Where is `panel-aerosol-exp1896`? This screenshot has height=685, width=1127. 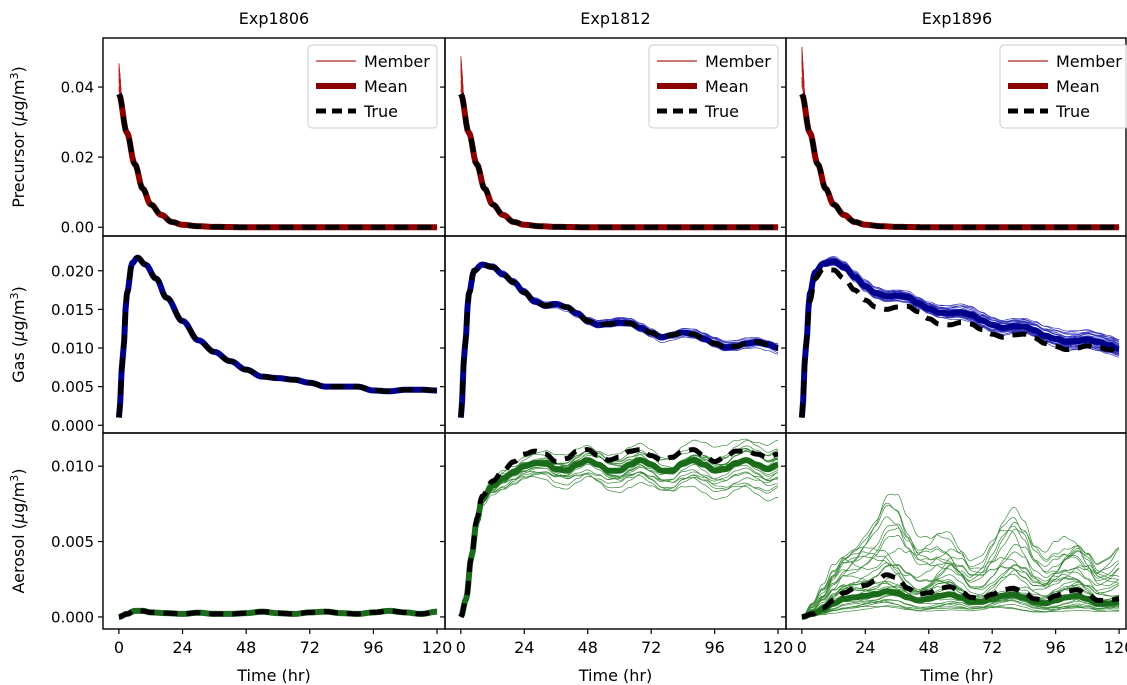 panel-aerosol-exp1896 is located at coordinates (954, 531).